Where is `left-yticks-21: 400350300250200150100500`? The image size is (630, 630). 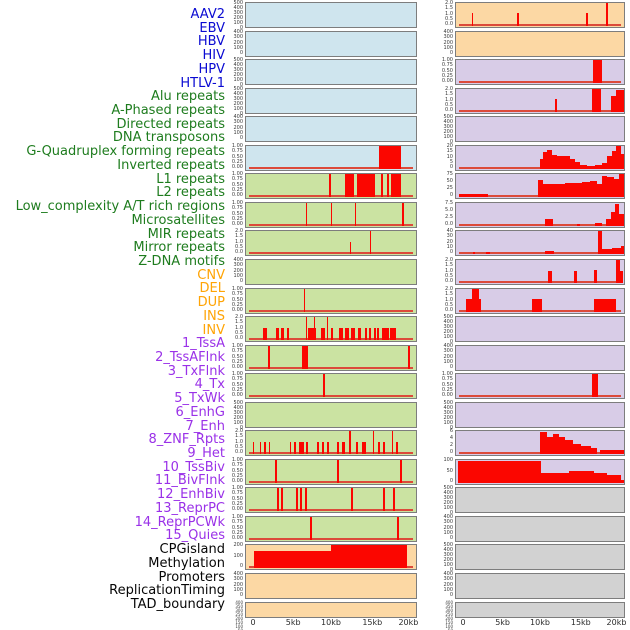
left-yticks-21: 400350300250200150100500 is located at coordinates (234, 615).